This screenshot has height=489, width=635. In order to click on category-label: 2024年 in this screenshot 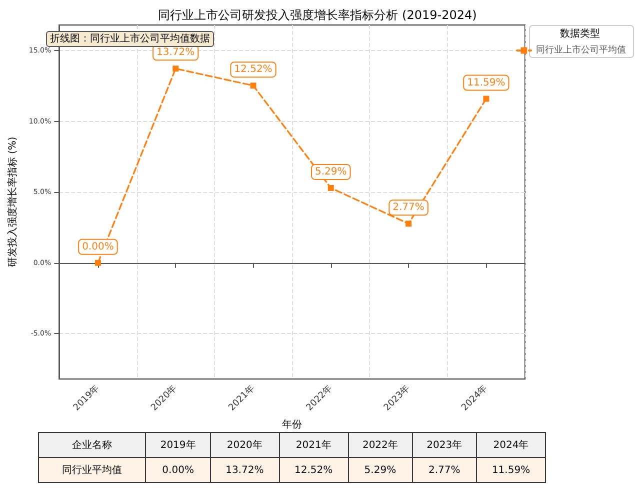, I will do `click(511, 445)`.